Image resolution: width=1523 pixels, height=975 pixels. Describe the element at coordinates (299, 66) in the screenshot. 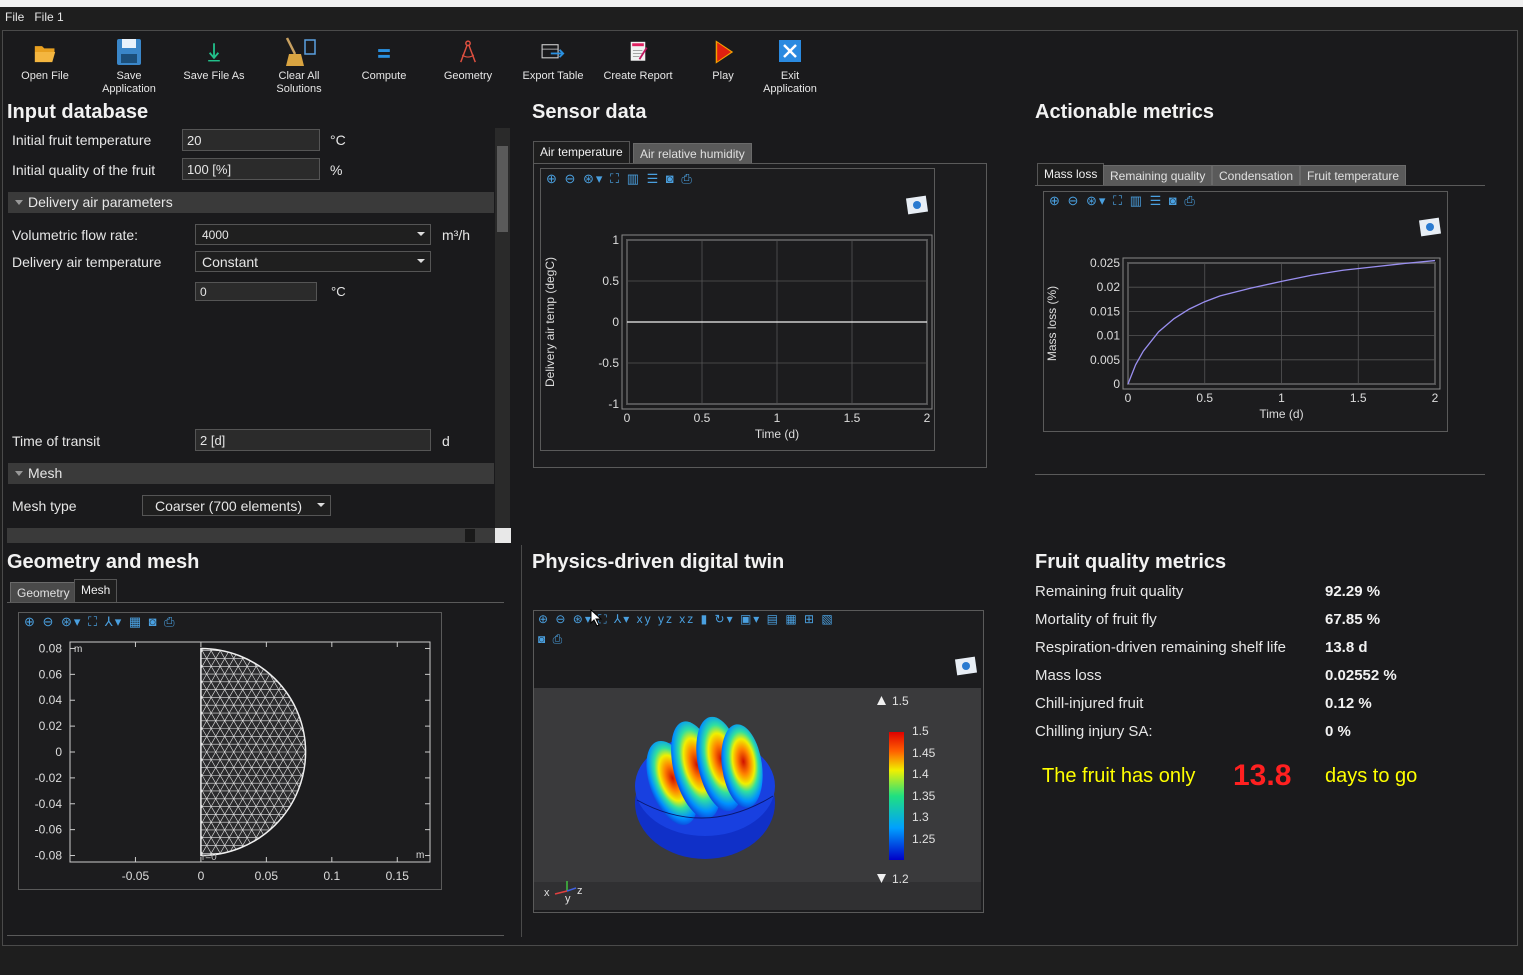

I see `clear-all-solutions-button: Clear All Solutions` at that location.